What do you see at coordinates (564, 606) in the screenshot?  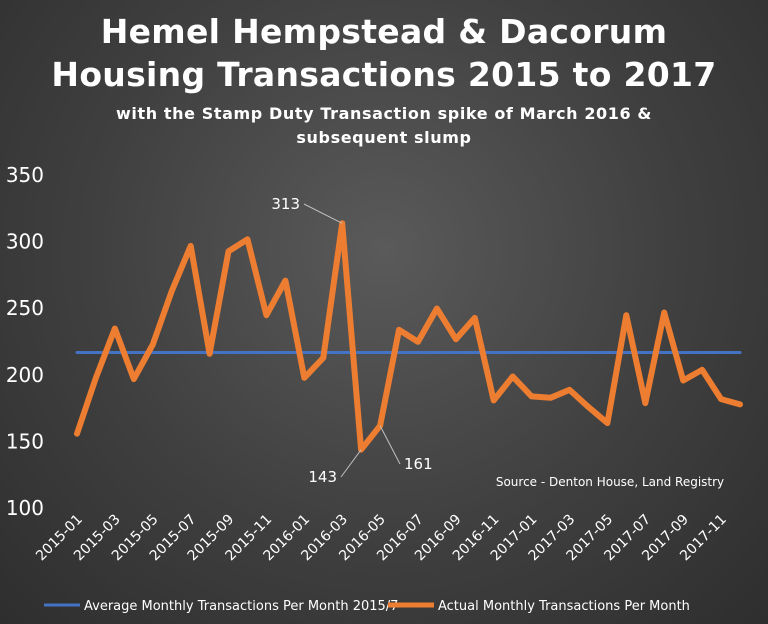 I see `legend-label-actual: Actual Monthly Transactions Per Month` at bounding box center [564, 606].